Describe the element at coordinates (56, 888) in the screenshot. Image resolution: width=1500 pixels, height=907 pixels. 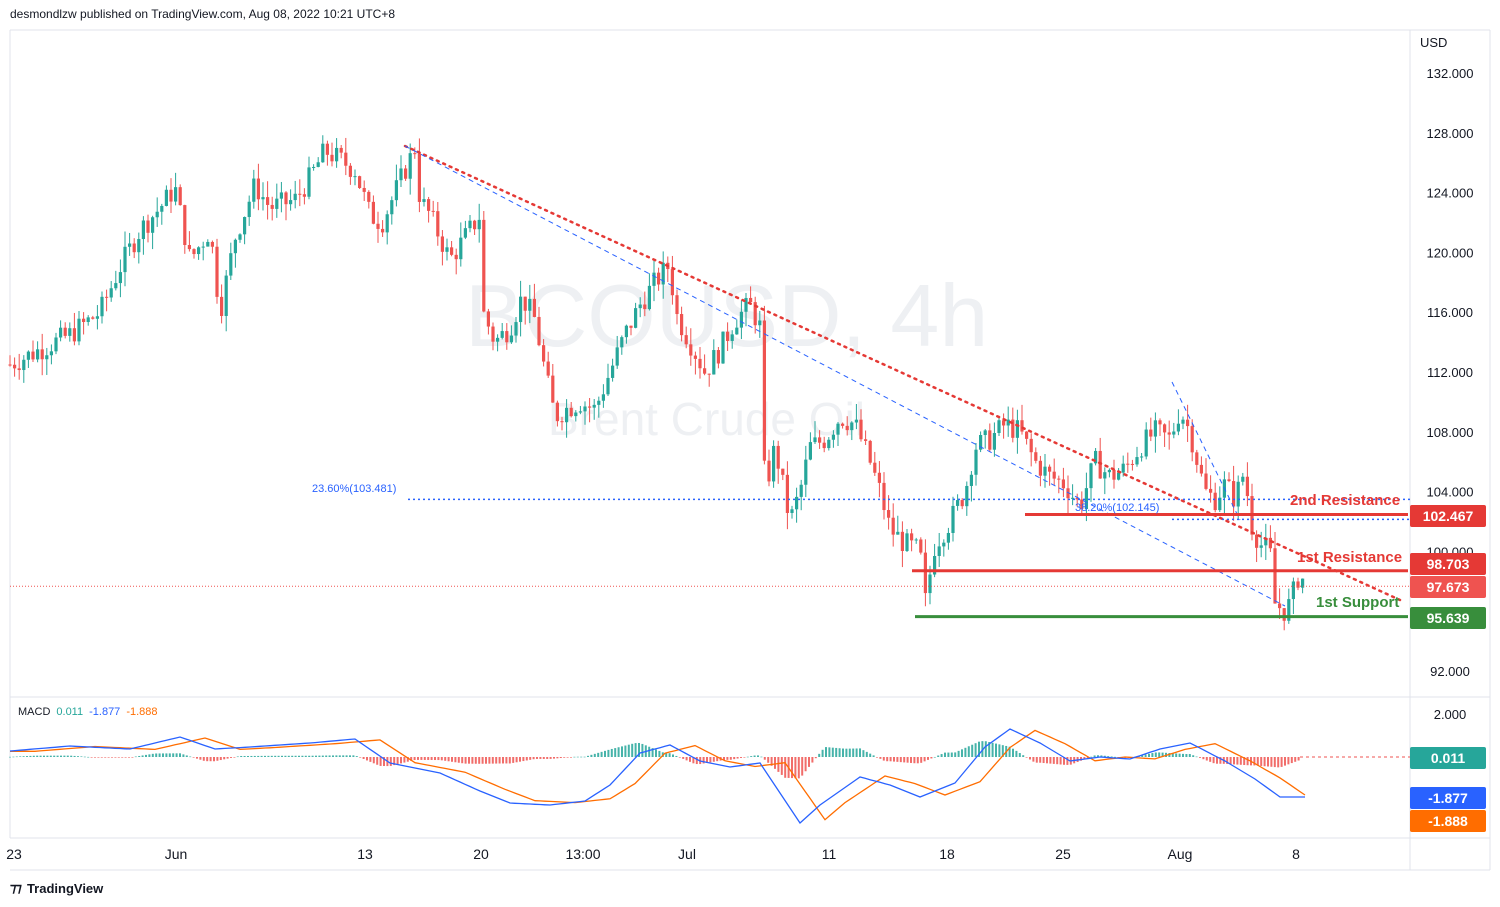
I see `footer-brand: ⁊⁊ TradingView` at that location.